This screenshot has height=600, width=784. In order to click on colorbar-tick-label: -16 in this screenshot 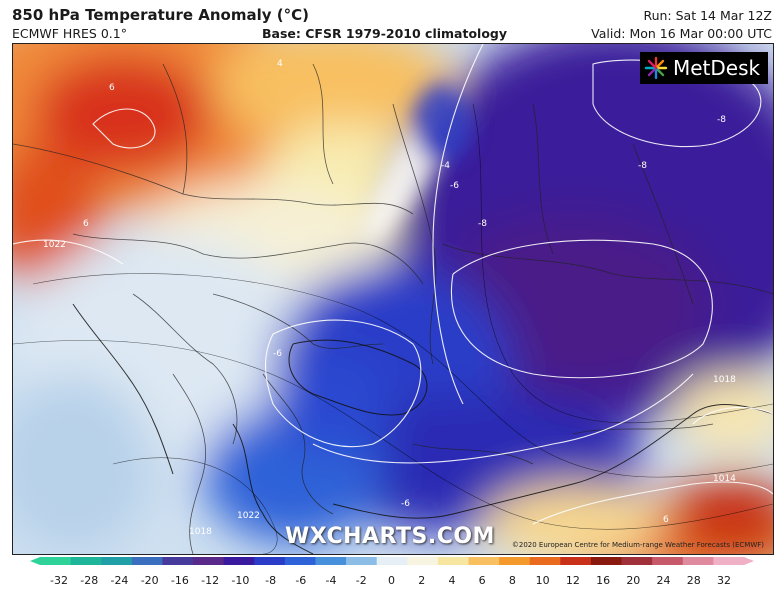, I will do `click(180, 580)`.